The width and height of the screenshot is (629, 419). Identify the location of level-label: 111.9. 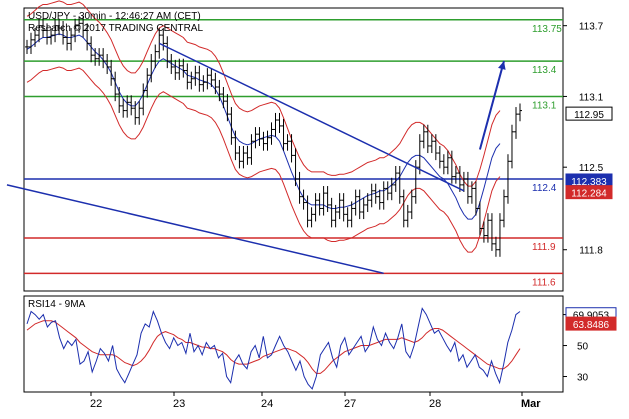
(544, 247).